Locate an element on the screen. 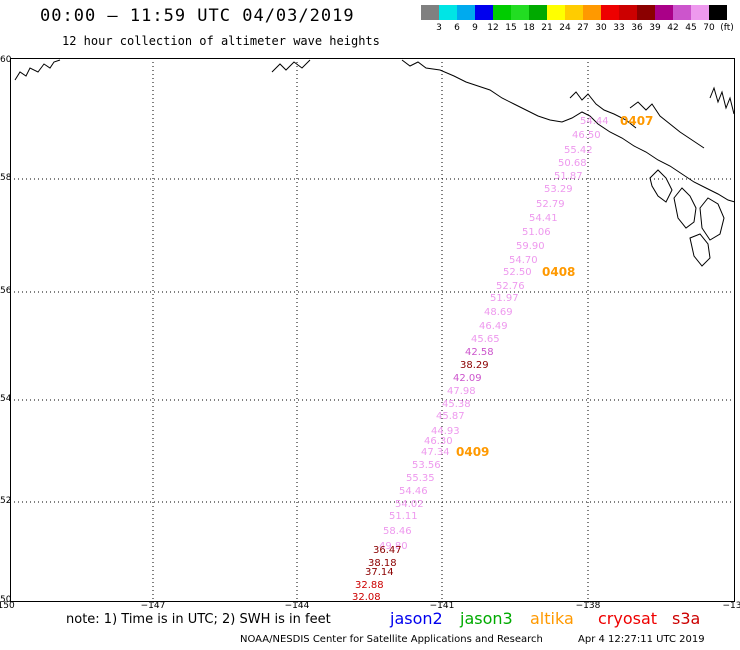 Image resolution: width=740 pixels, height=650 pixels. legend-label: 45 is located at coordinates (691, 28).